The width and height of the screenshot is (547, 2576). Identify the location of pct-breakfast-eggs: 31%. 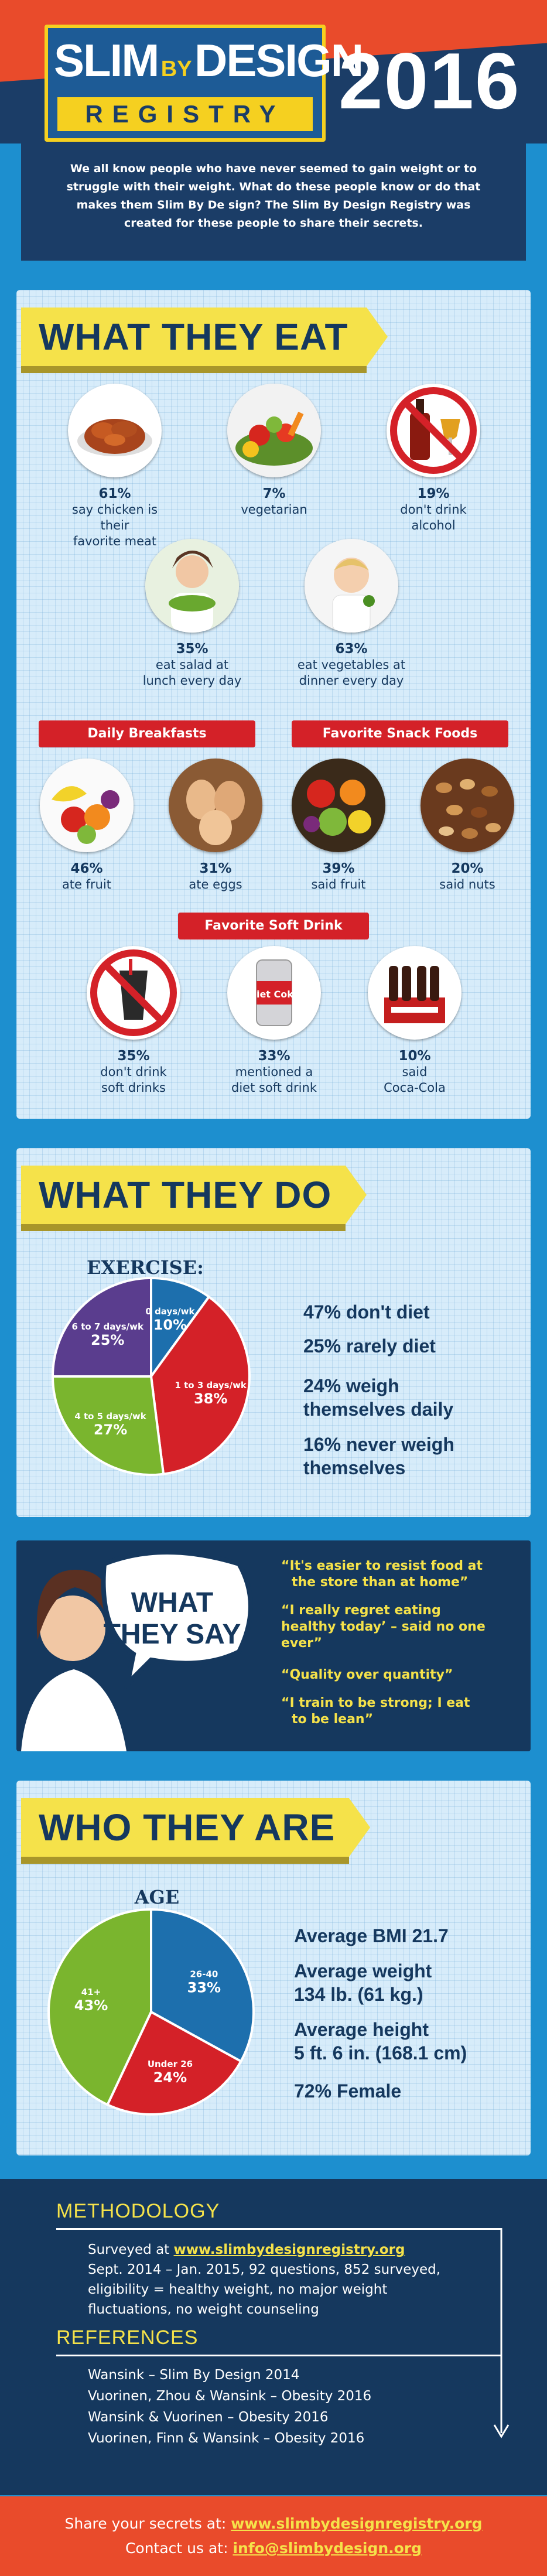
(215, 869).